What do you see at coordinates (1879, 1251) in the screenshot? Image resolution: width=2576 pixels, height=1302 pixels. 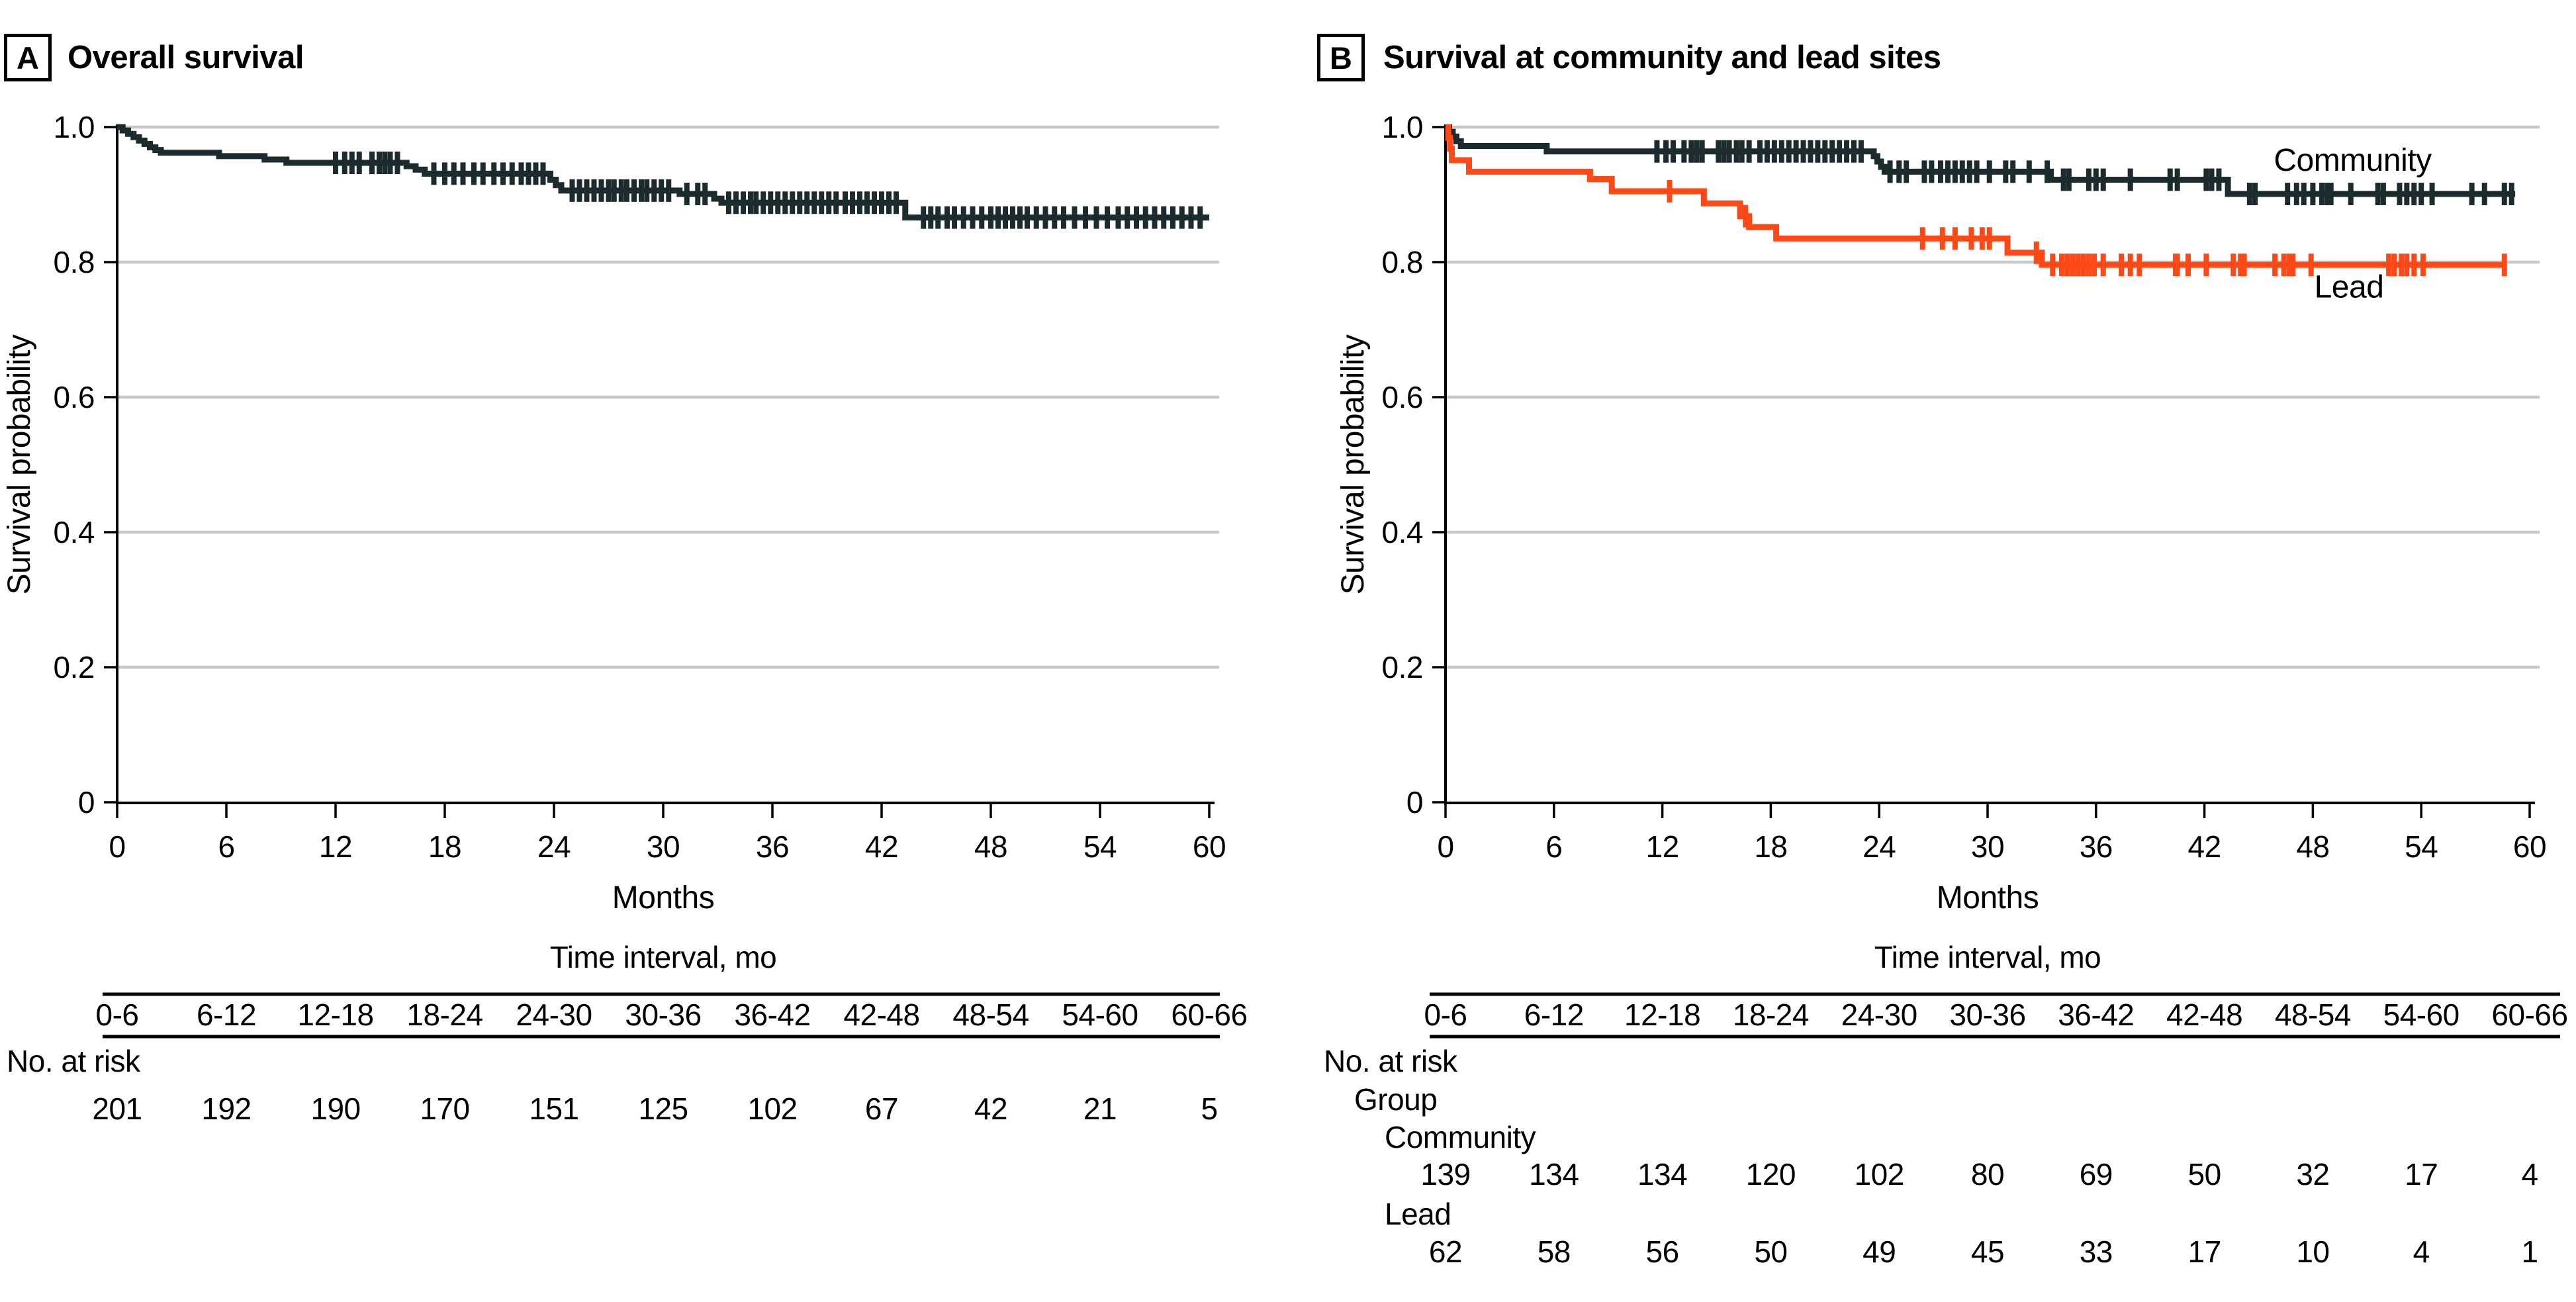 I see `risk-value-lead: 49` at bounding box center [1879, 1251].